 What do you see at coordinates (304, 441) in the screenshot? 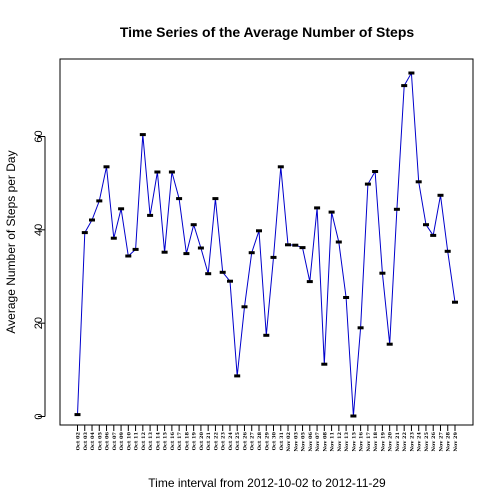
I see `x-tick-label: Nov 05` at bounding box center [304, 441].